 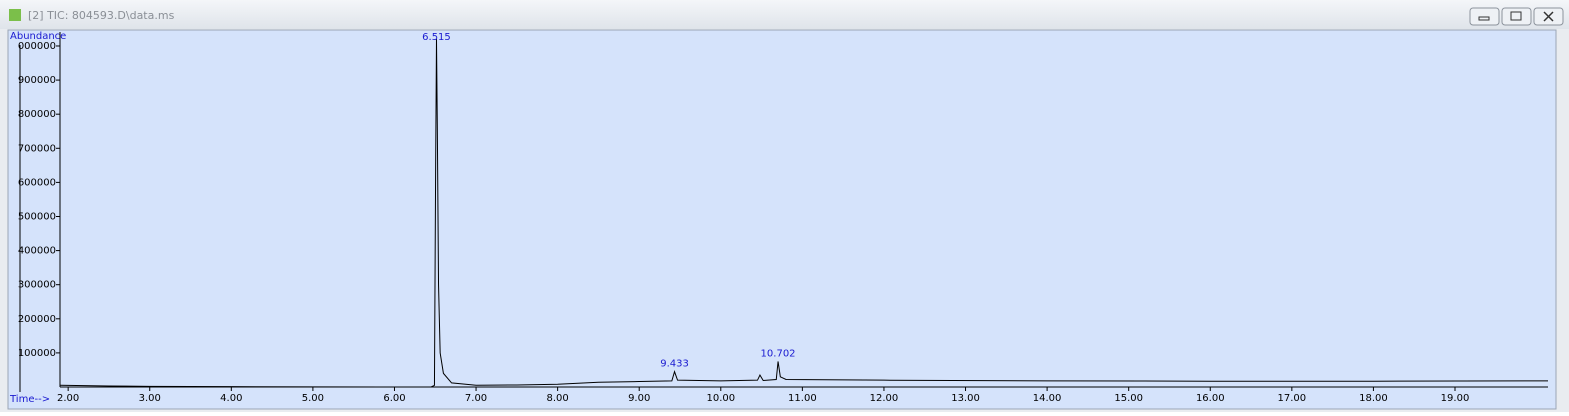 I want to click on restore-icon, so click(x=1516, y=16).